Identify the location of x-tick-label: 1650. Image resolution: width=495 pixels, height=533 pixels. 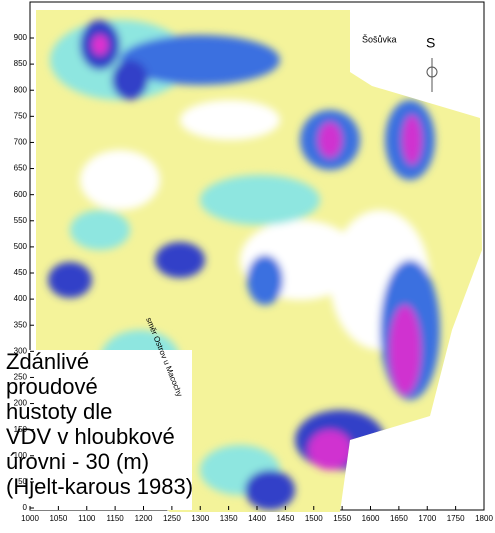
(399, 518).